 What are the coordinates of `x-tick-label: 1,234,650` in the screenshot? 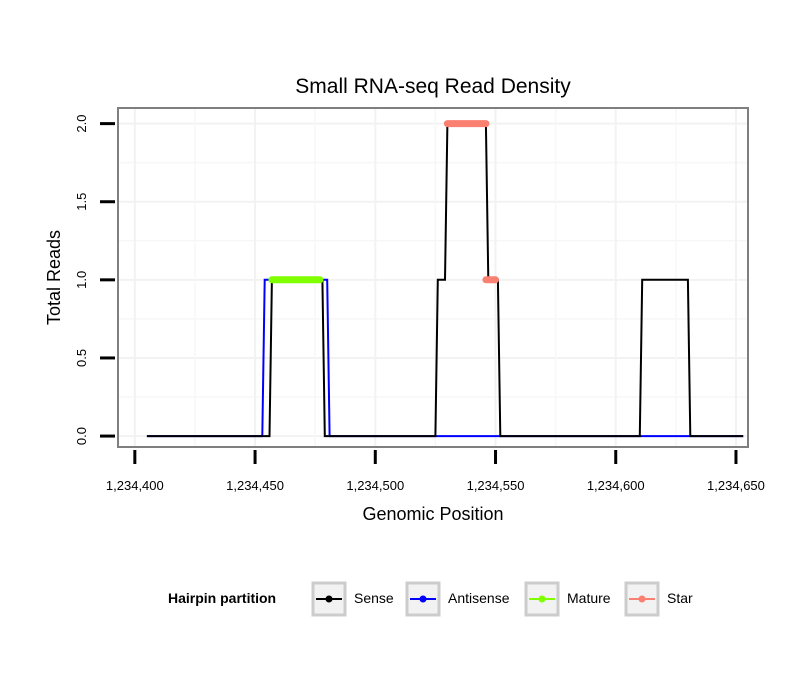 It's located at (736, 485).